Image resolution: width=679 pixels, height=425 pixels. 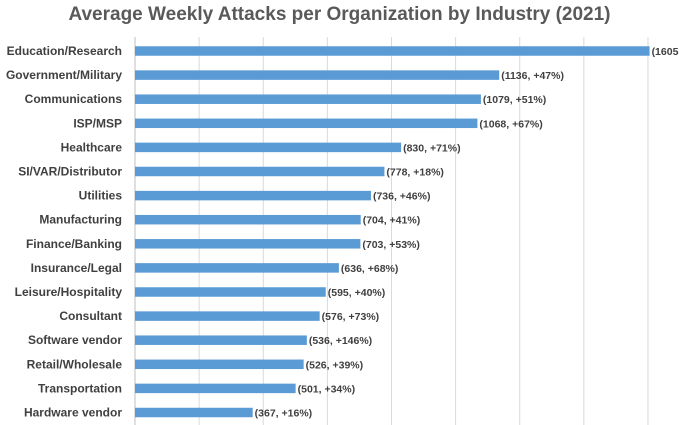 What do you see at coordinates (357, 293) in the screenshot?
I see `data-label: (595, +40%)` at bounding box center [357, 293].